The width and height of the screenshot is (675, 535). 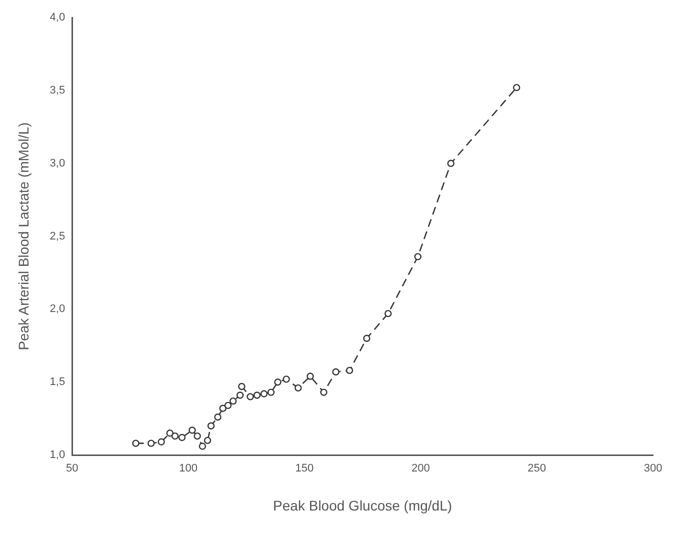 I want to click on x-axis-title: Peak Blood Glucose (mg/dL), so click(x=362, y=505).